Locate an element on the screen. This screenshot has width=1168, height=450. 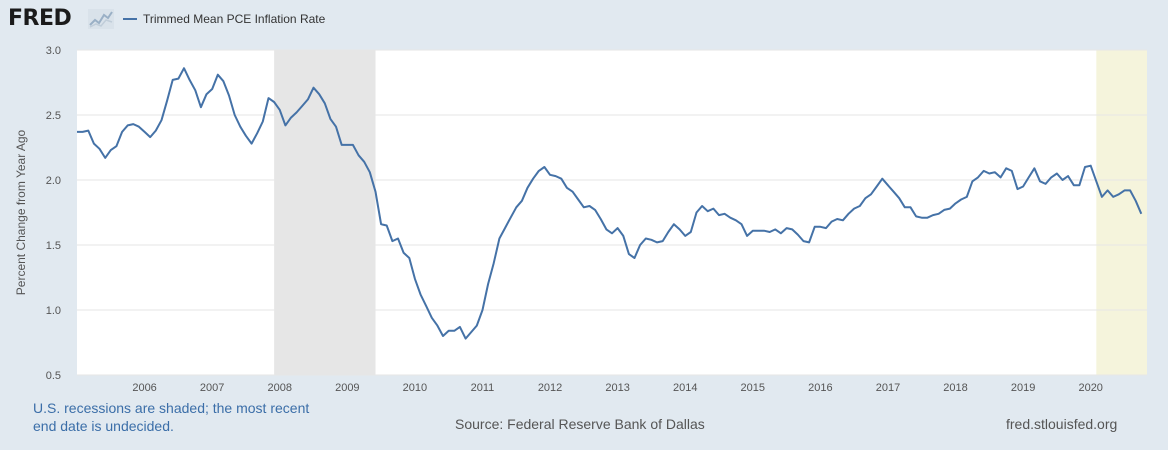
y-tick-label: 1.5 is located at coordinates (53, 246).